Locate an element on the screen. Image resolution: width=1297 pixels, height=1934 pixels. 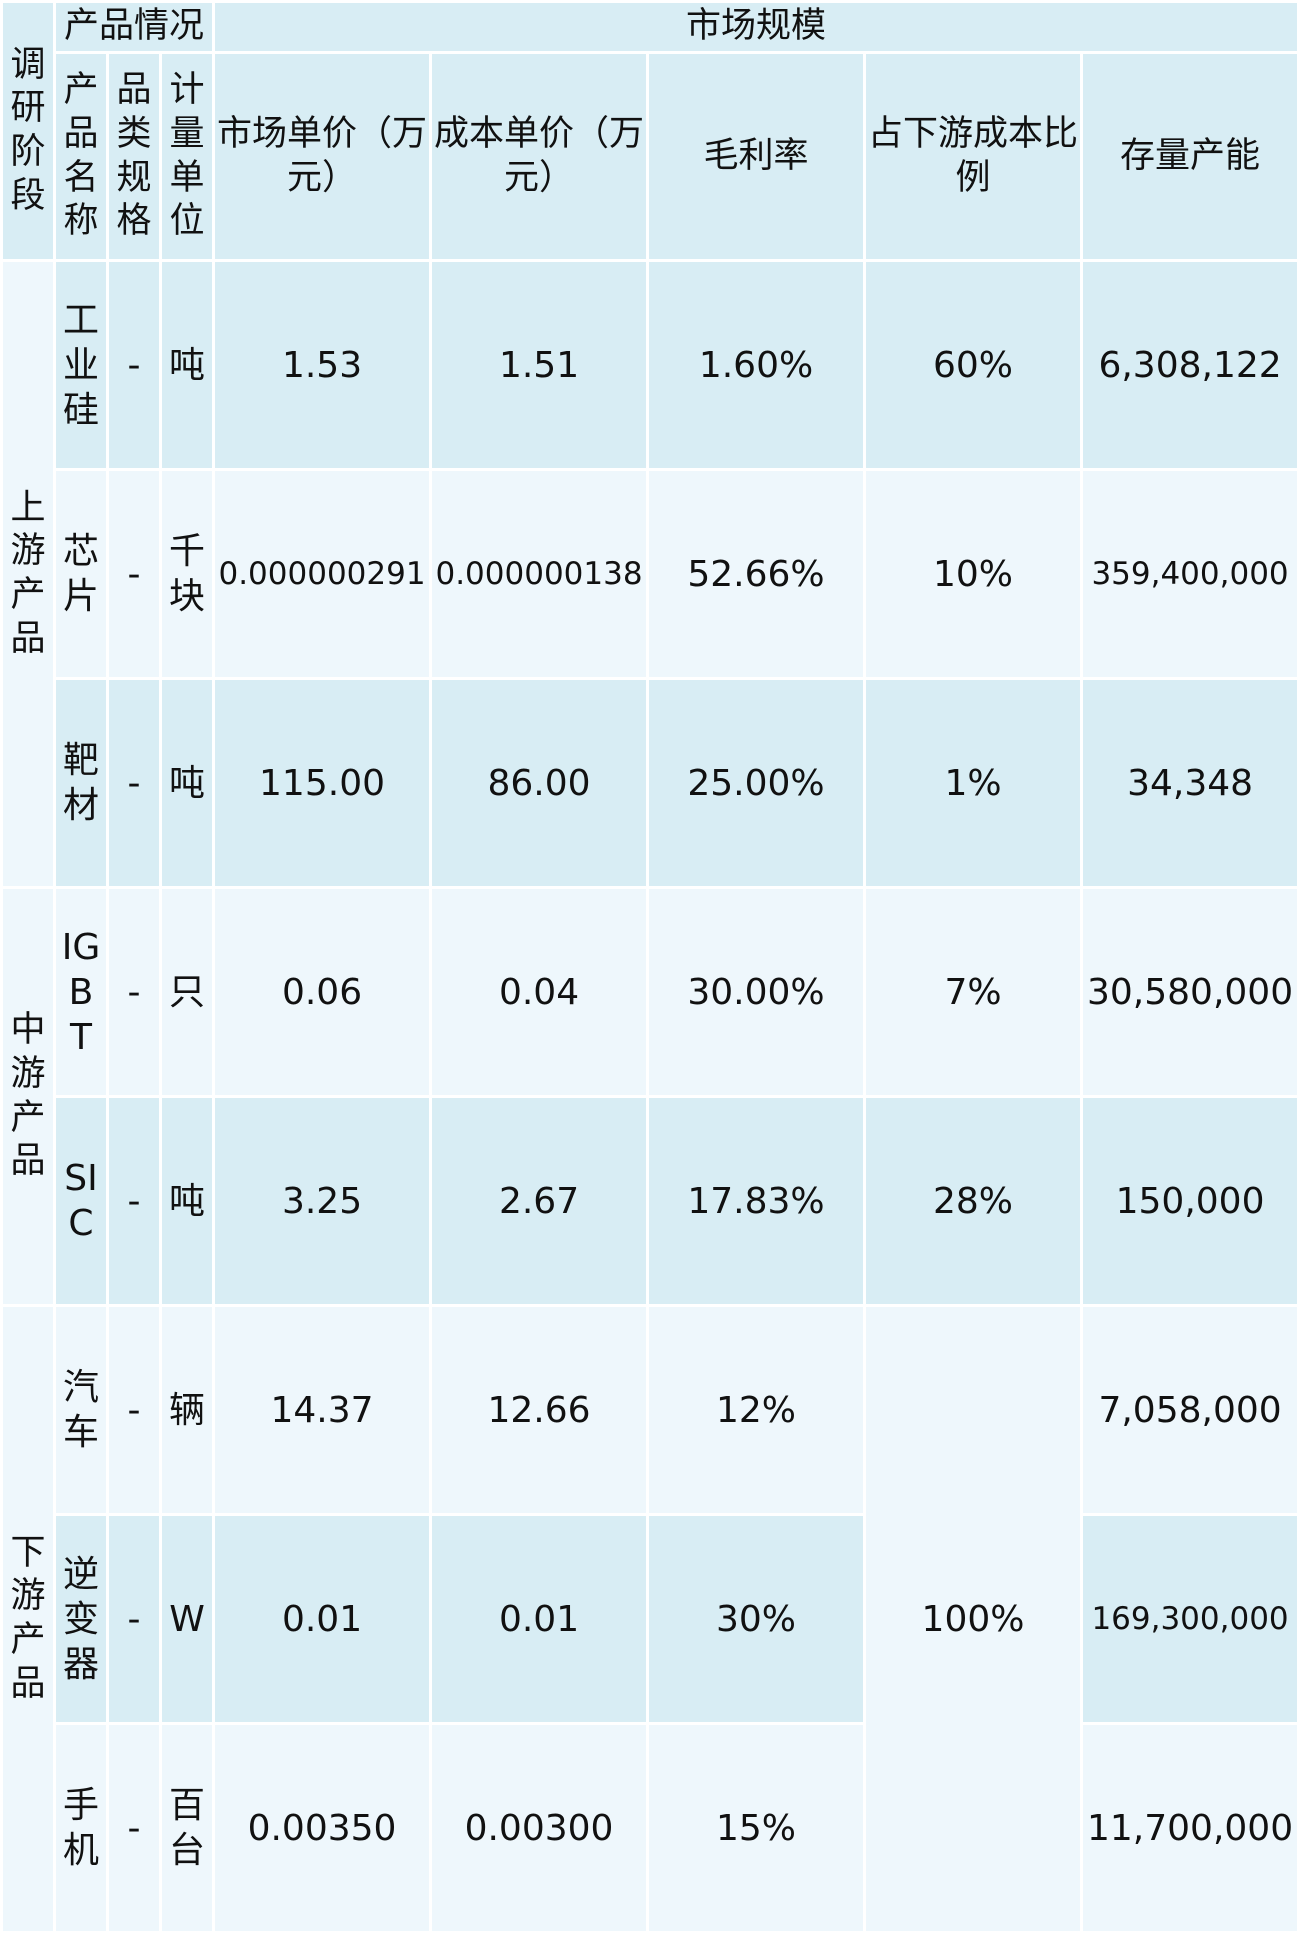
market-price: 115.00 is located at coordinates (322, 783).